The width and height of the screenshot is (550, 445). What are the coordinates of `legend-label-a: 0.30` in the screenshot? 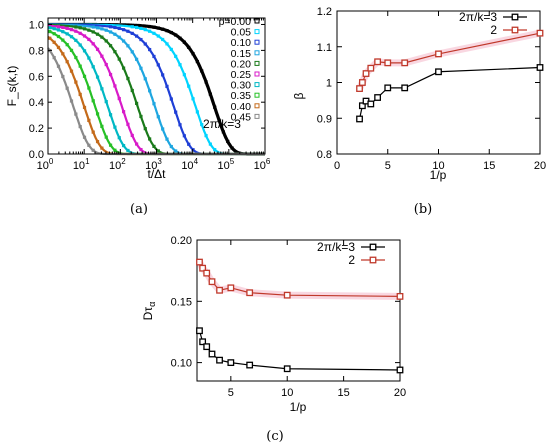 It's located at (241, 86).